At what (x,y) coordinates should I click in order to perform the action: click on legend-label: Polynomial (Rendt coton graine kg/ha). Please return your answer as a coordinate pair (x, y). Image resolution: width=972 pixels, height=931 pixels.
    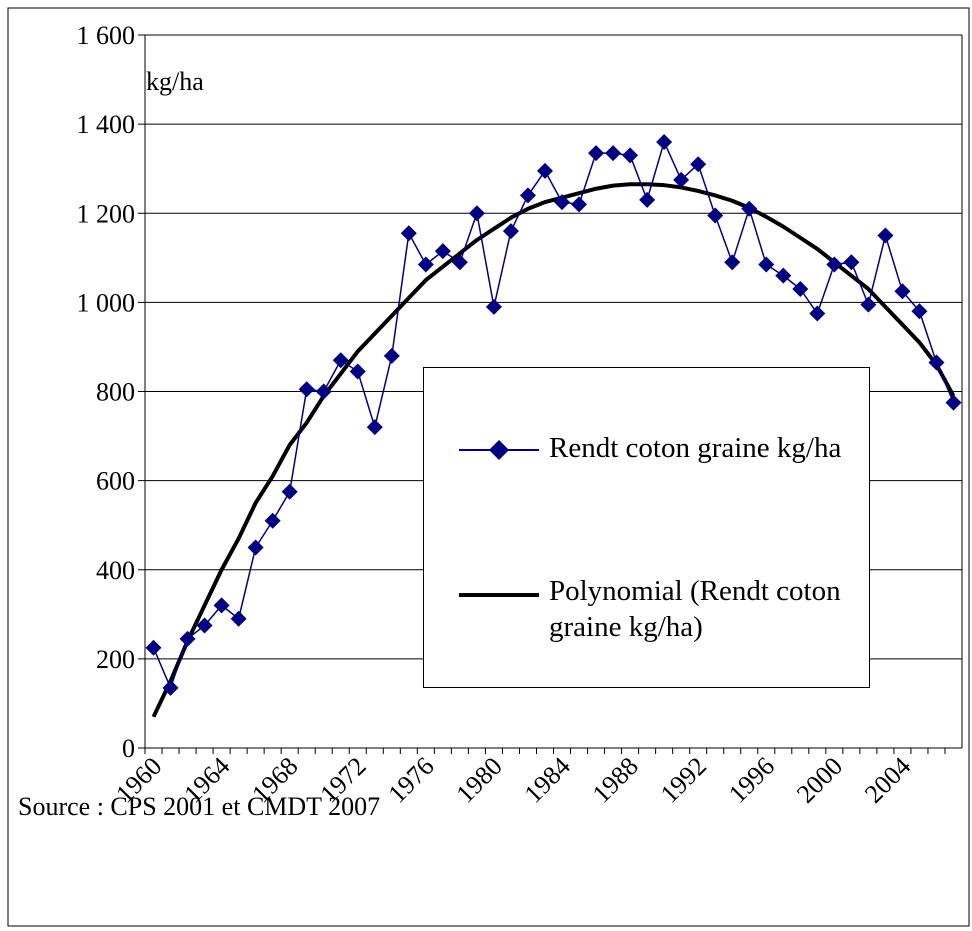
    Looking at the image, I should click on (695, 609).